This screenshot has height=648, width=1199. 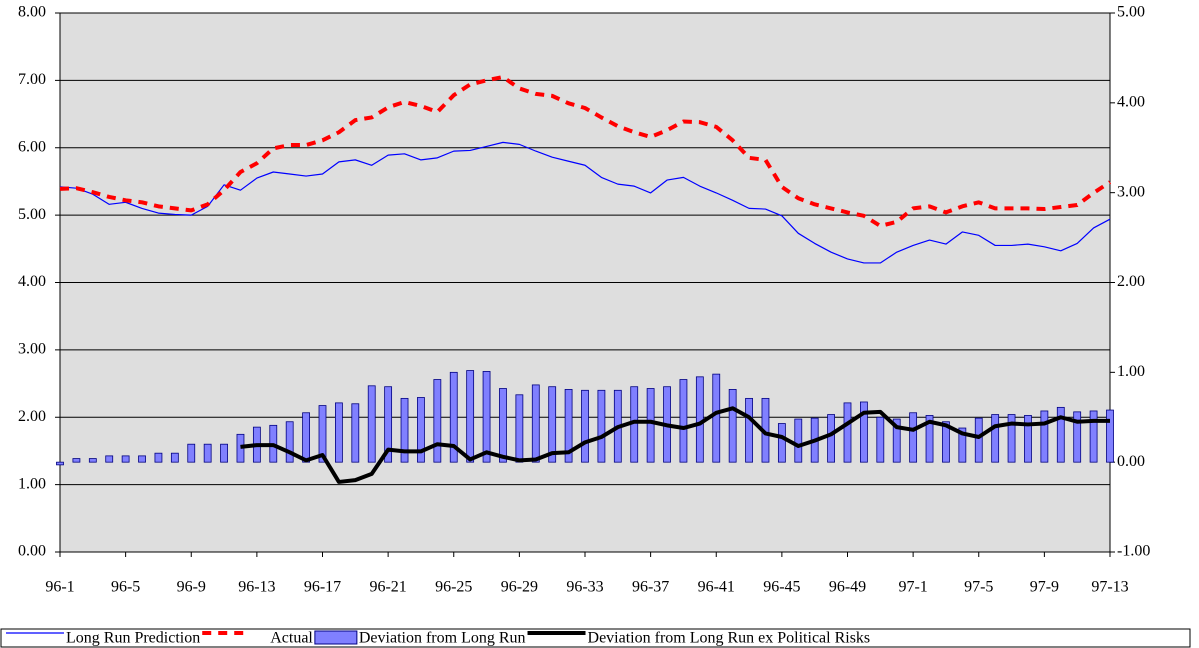 I want to click on legend-label: Long Run Prediction, so click(x=133, y=638).